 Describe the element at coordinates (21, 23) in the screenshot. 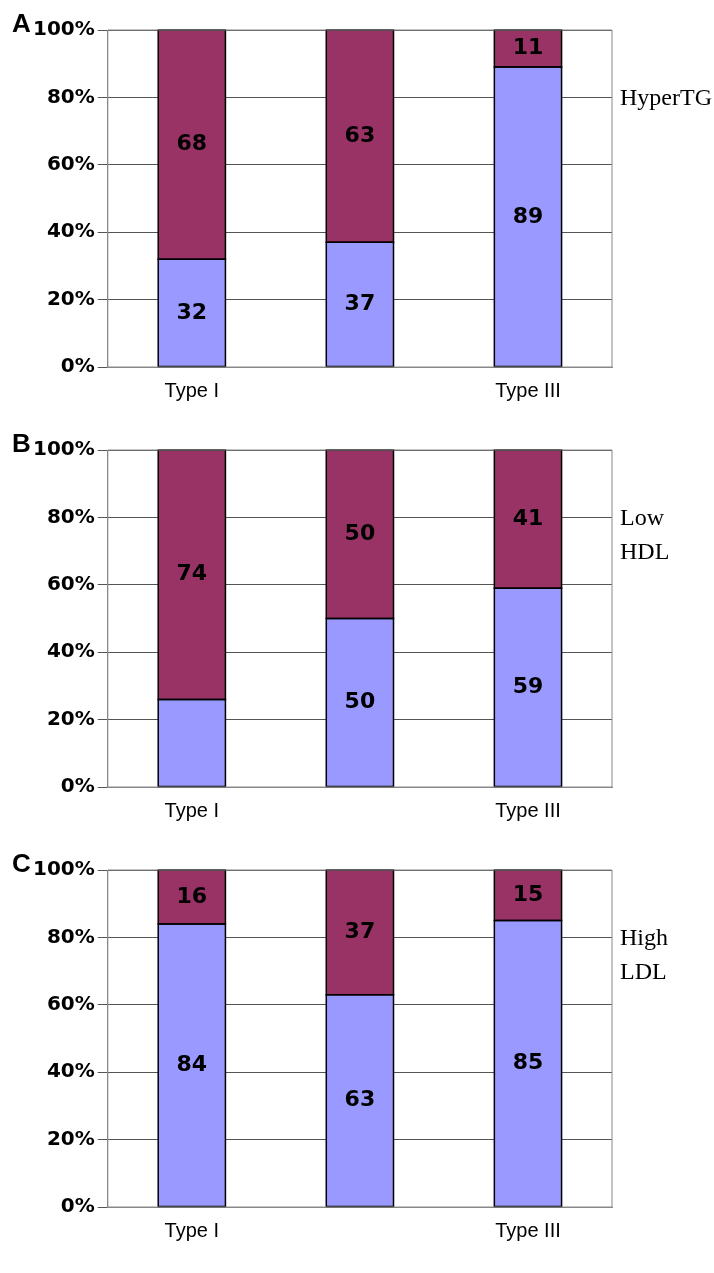

I see `chart-title: A` at that location.